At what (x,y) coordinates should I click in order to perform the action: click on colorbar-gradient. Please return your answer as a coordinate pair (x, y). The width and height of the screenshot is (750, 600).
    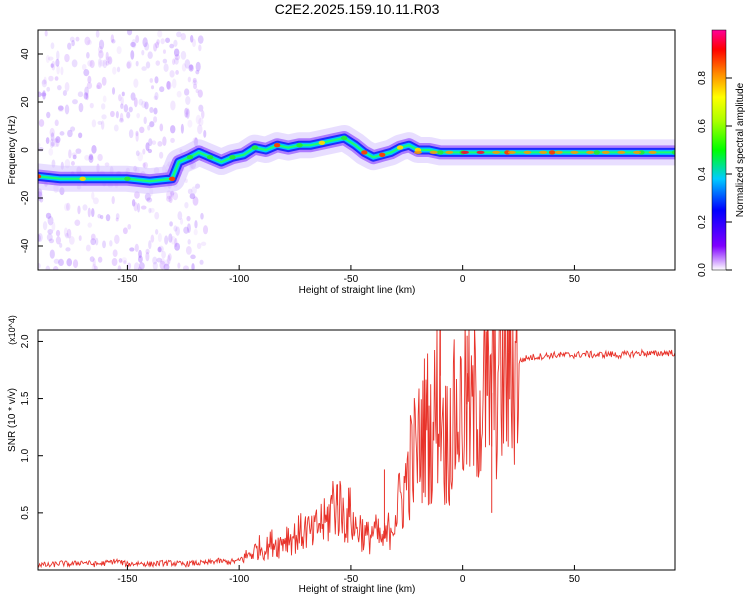
    Looking at the image, I should click on (719, 150).